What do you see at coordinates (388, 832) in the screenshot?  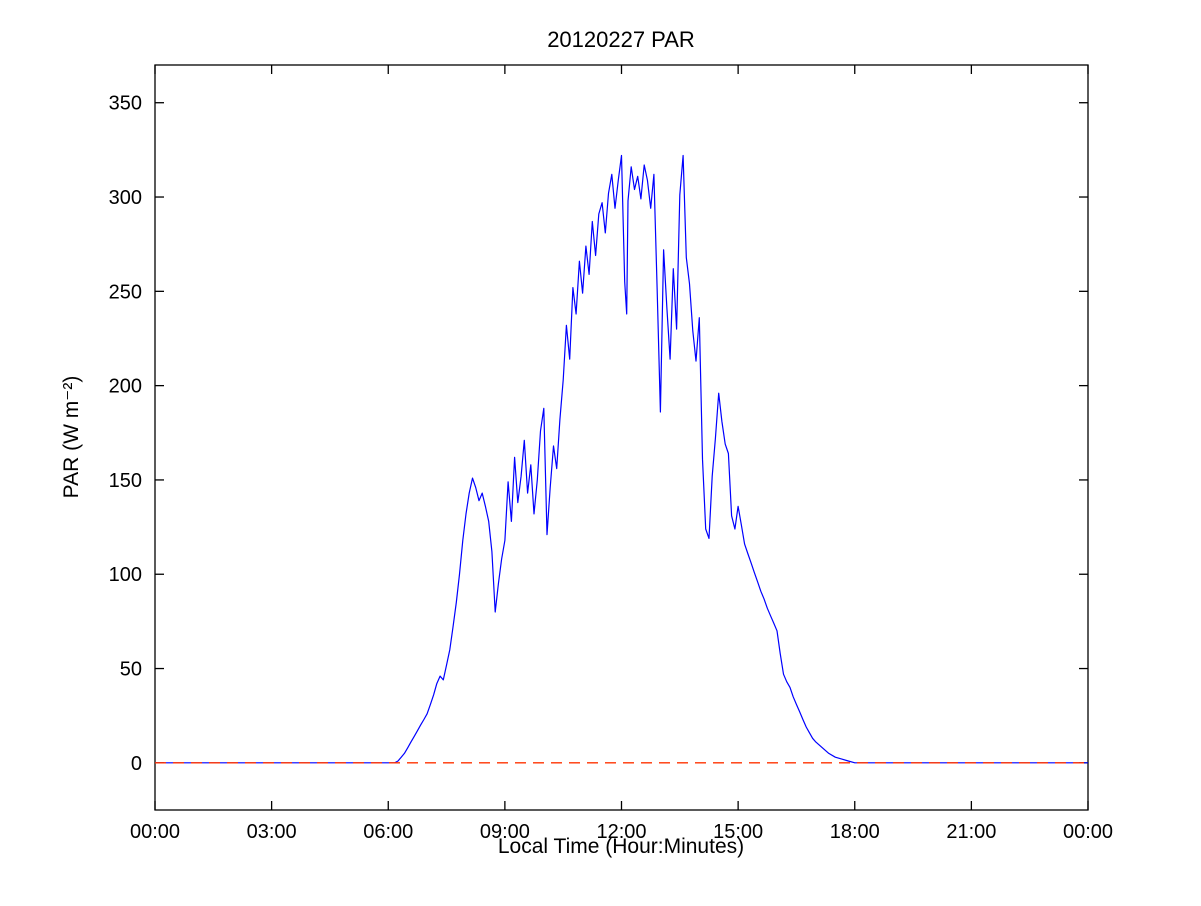 I see `x-tick-label: 06:00` at bounding box center [388, 832].